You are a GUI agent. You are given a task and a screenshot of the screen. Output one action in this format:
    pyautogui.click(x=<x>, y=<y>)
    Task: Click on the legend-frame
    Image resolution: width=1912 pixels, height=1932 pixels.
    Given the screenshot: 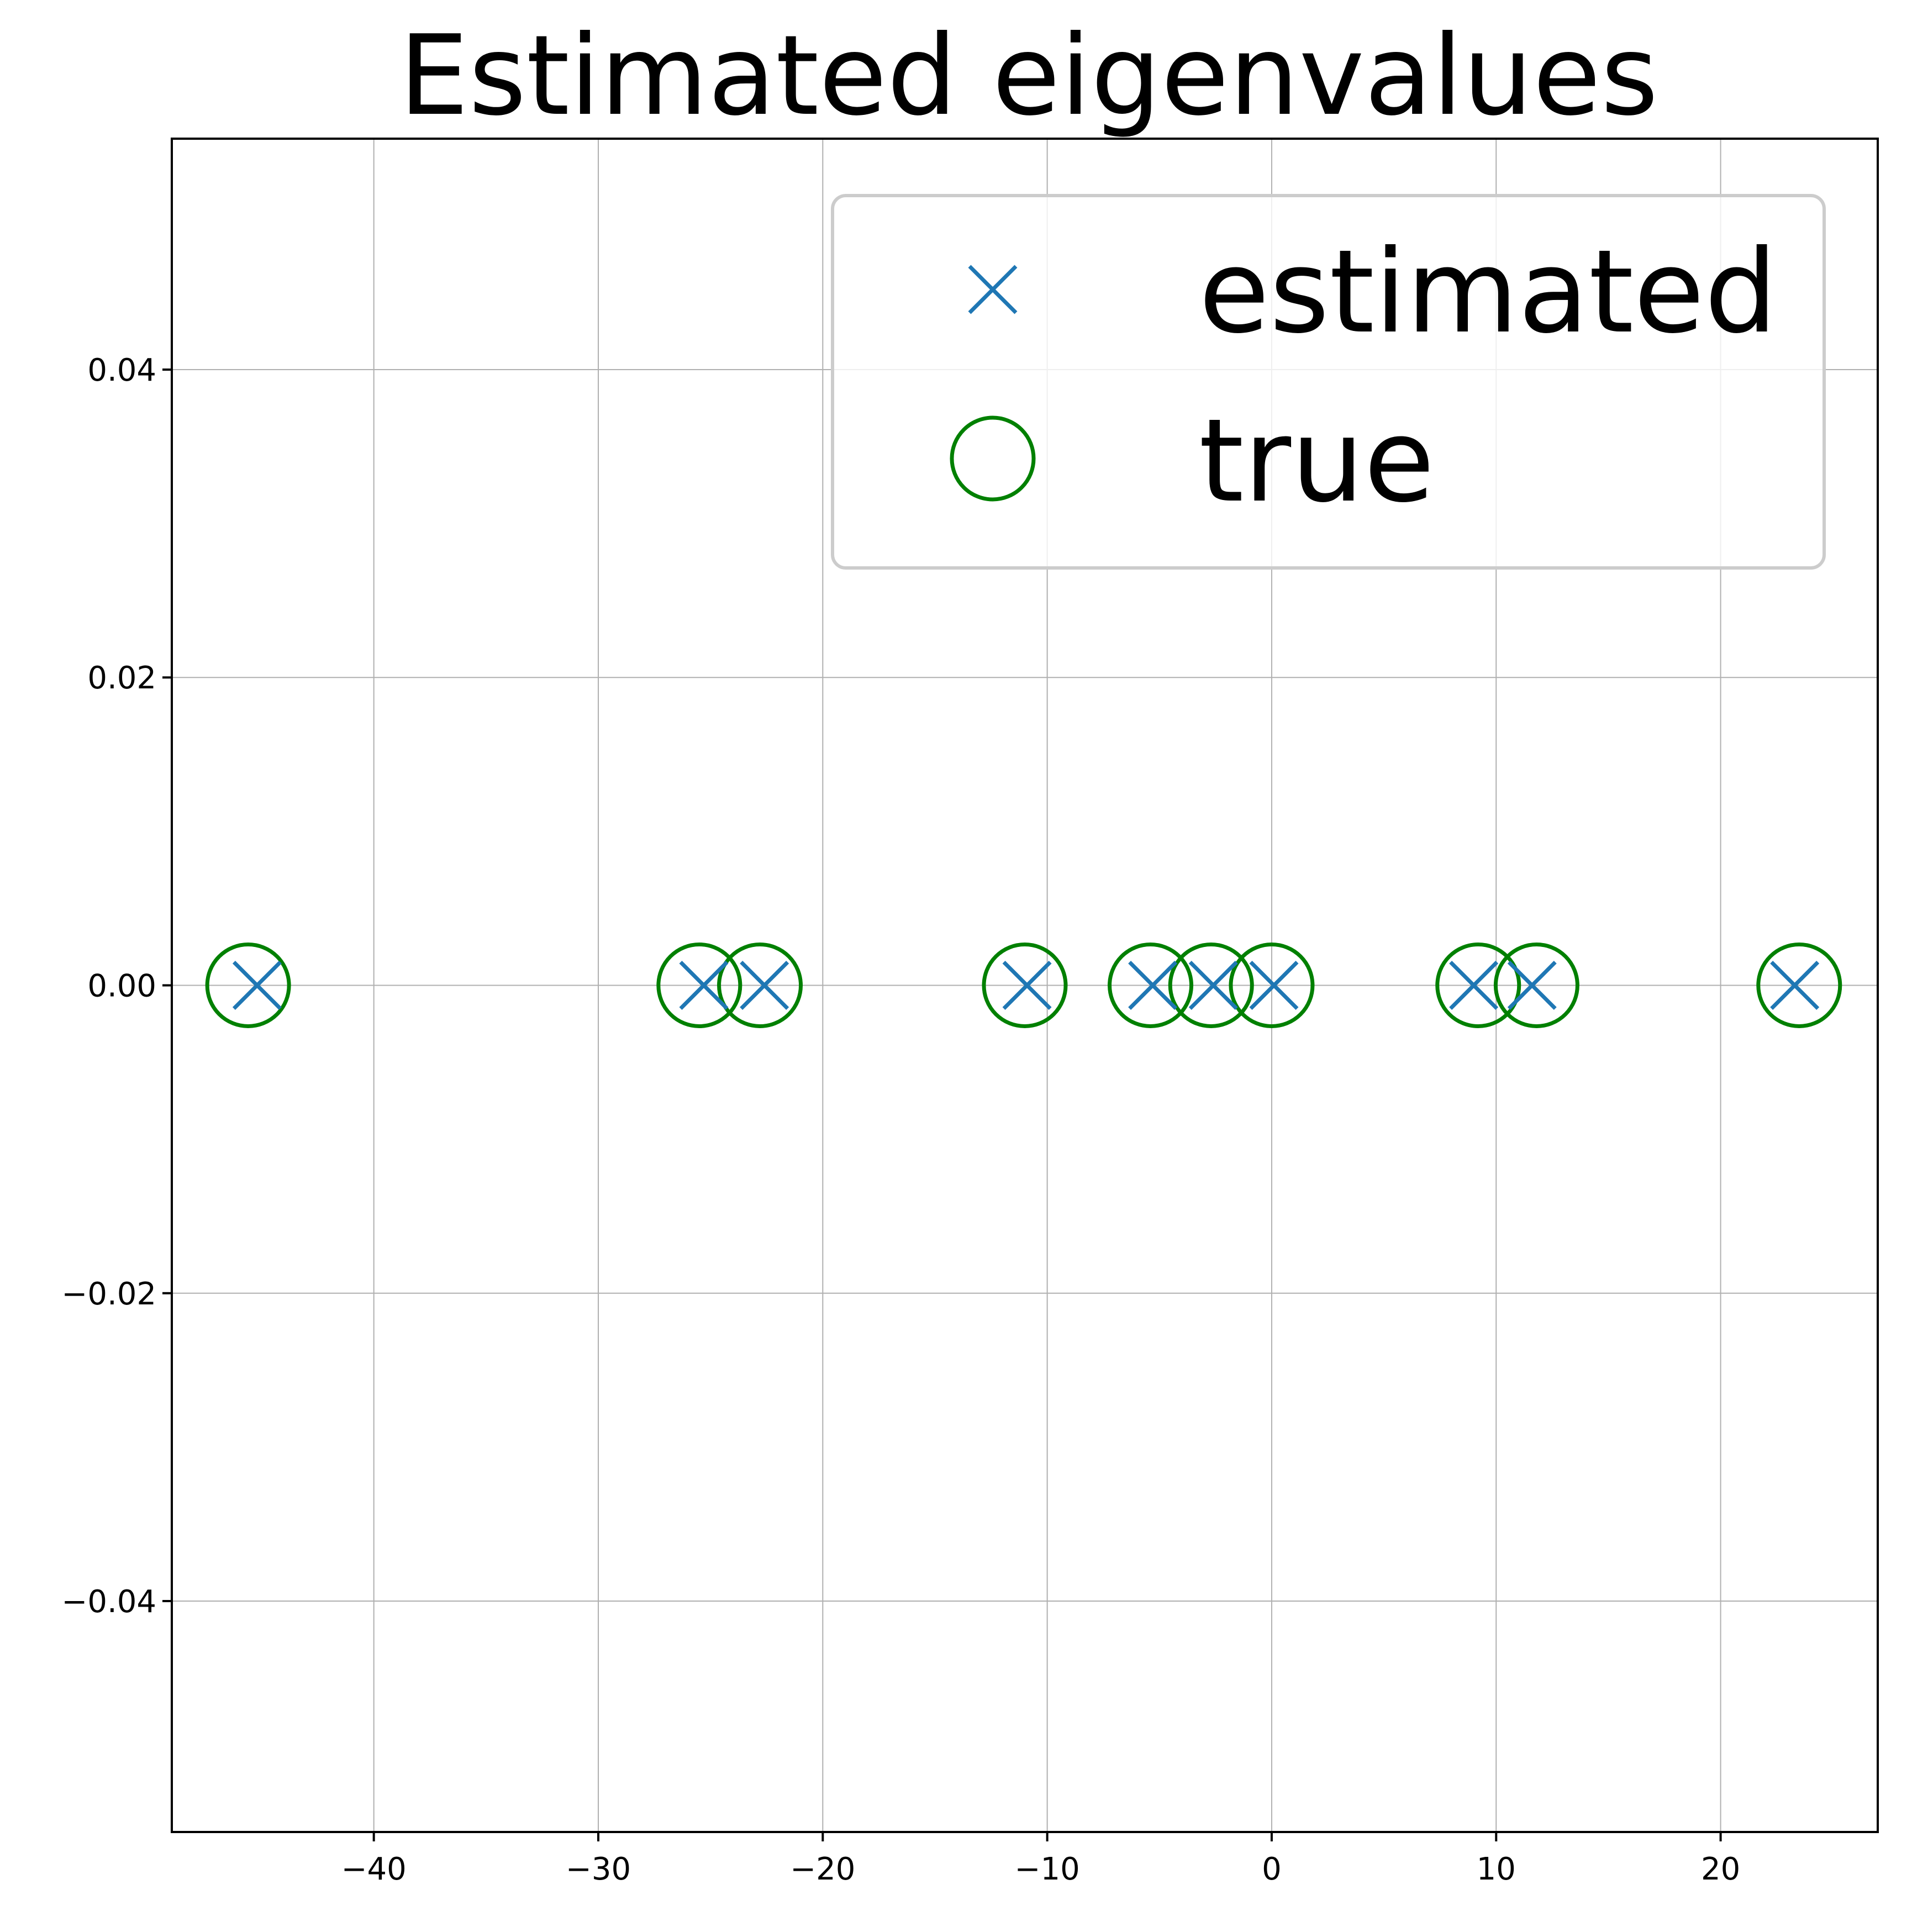 What is the action you would take?
    pyautogui.click(x=1328, y=382)
    